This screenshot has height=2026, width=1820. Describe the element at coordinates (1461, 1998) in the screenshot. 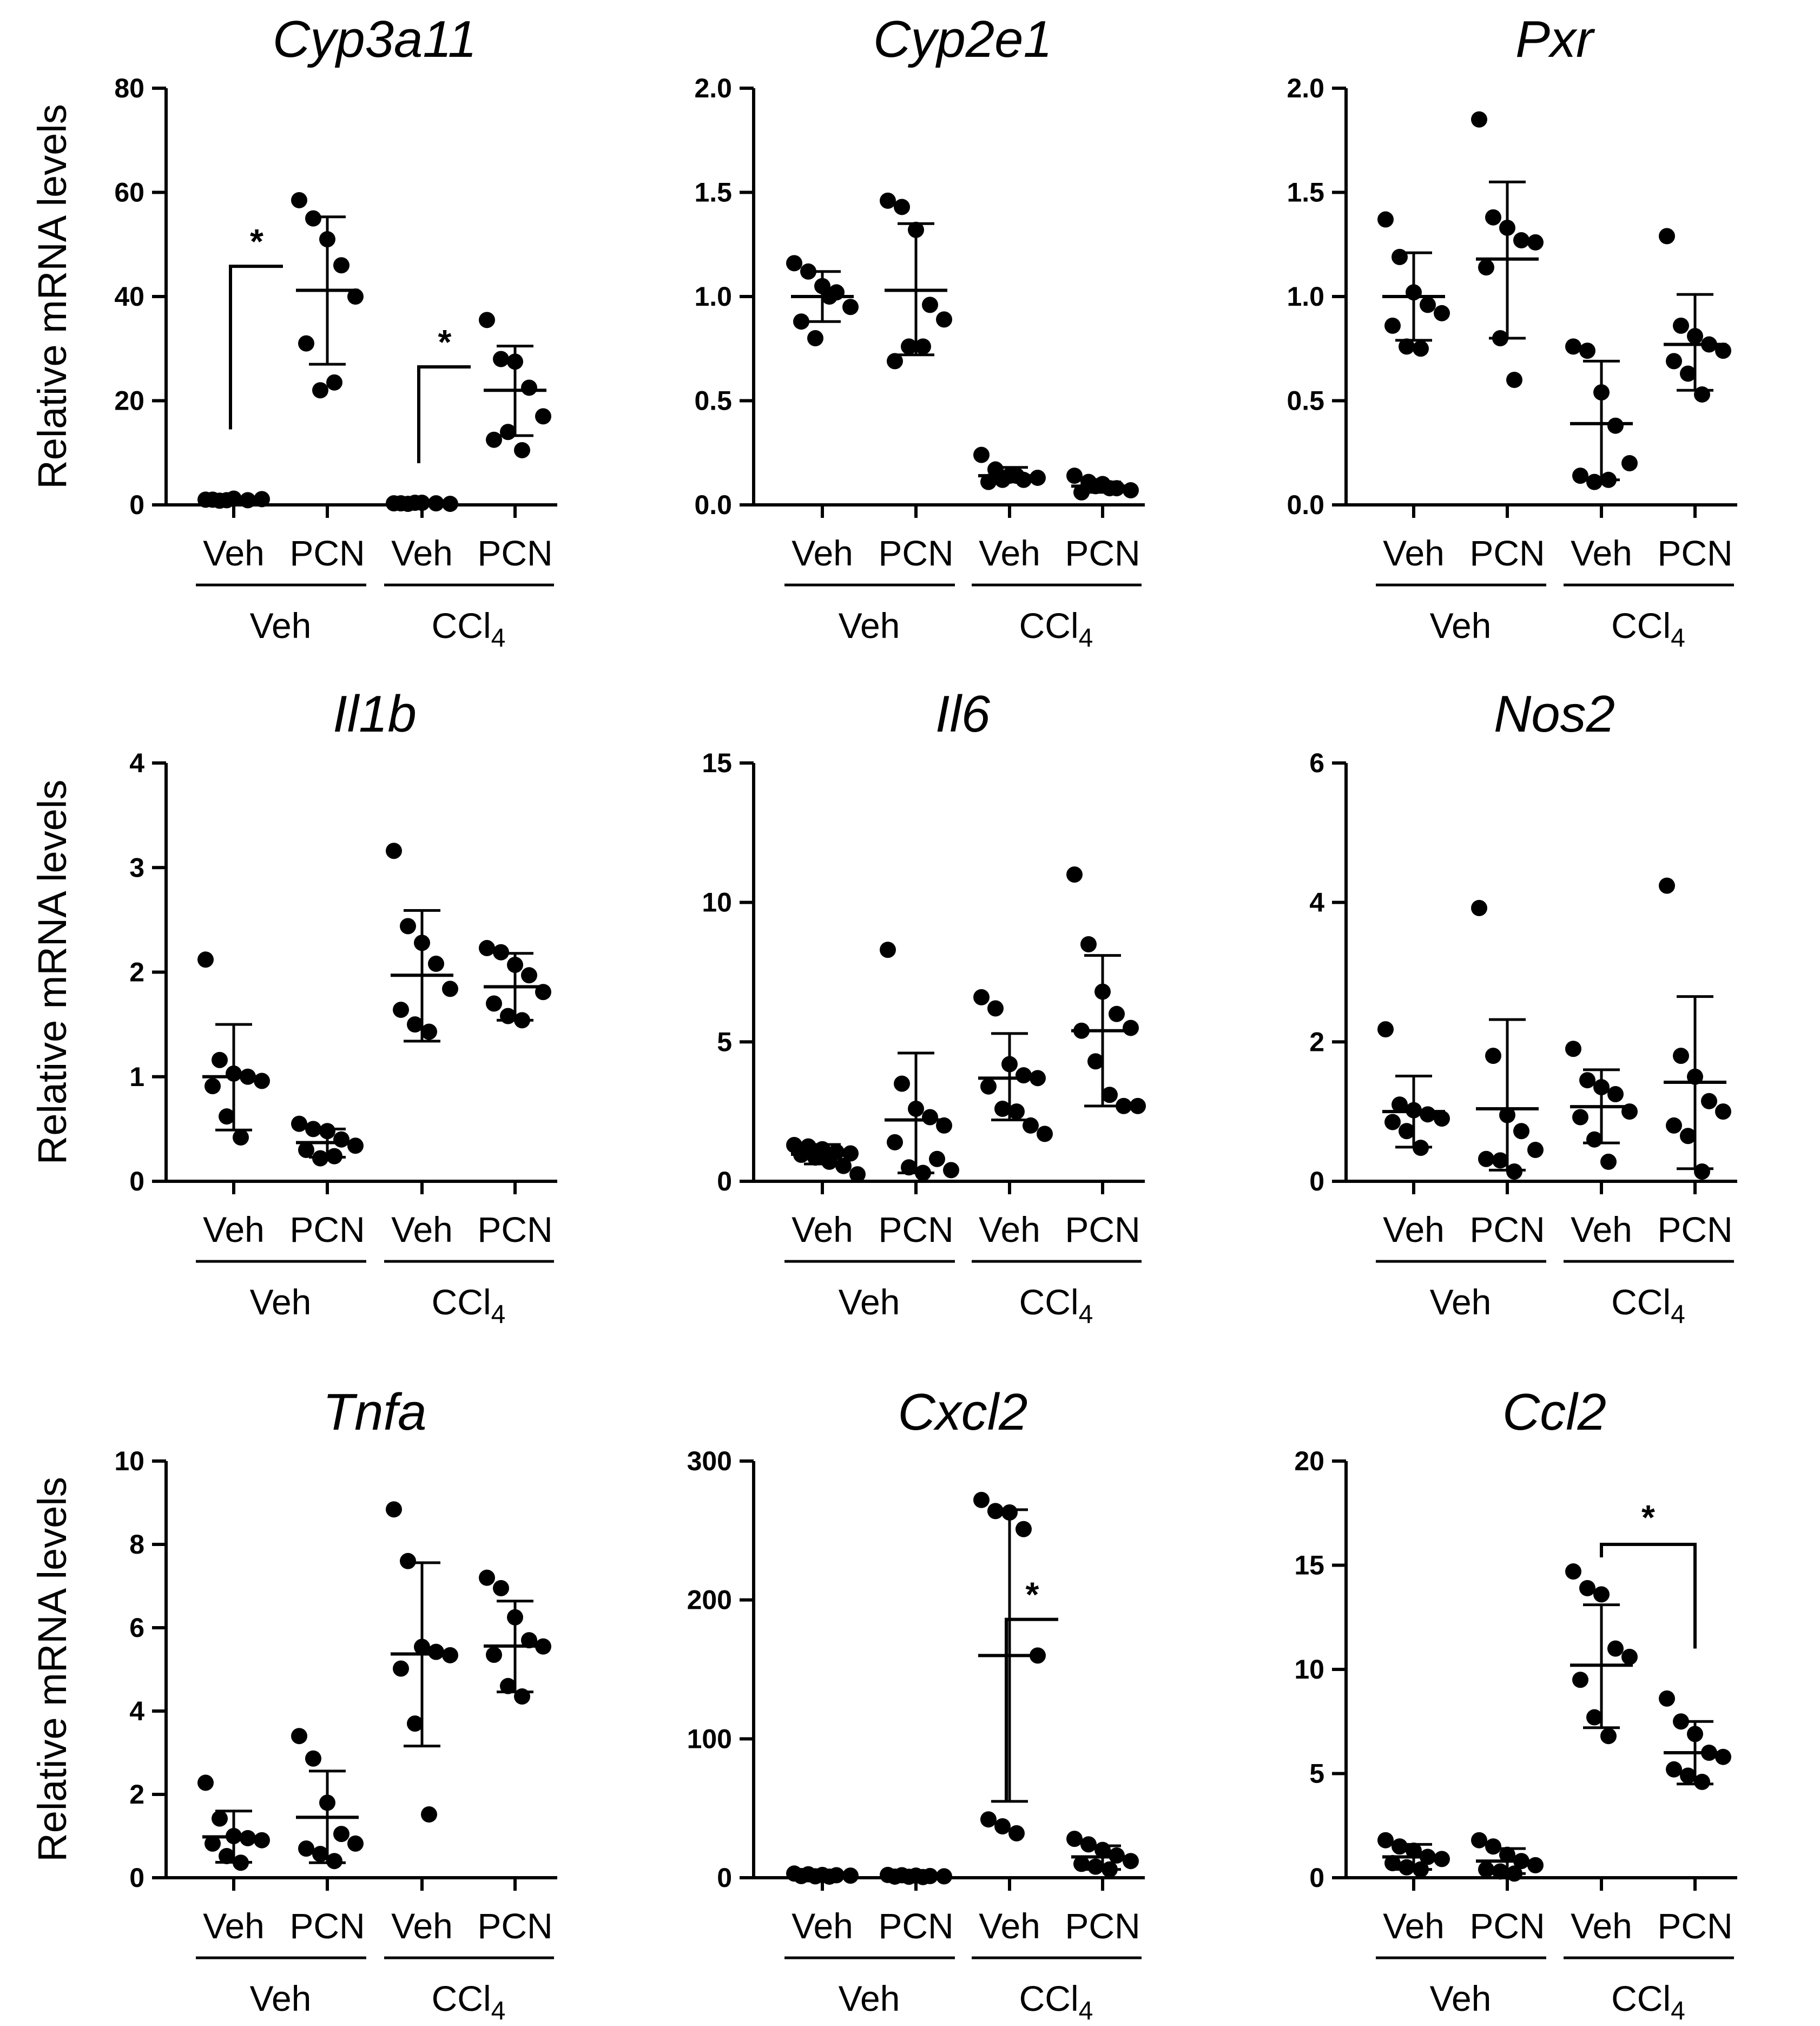

I see `group-label: Veh` at that location.